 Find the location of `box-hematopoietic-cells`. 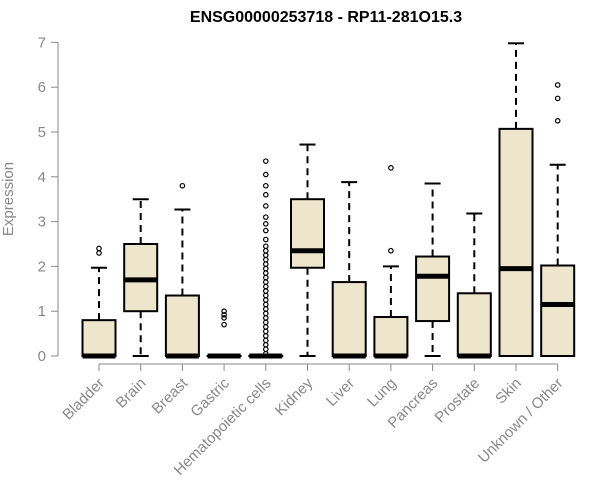

box-hematopoietic-cells is located at coordinates (266, 258).